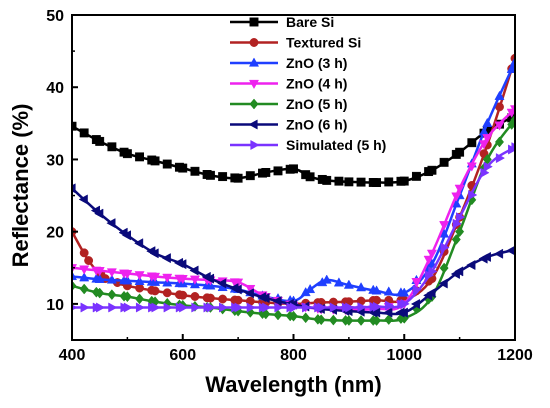  Describe the element at coordinates (323, 43) in the screenshot. I see `legend-label: Textured Si` at that location.